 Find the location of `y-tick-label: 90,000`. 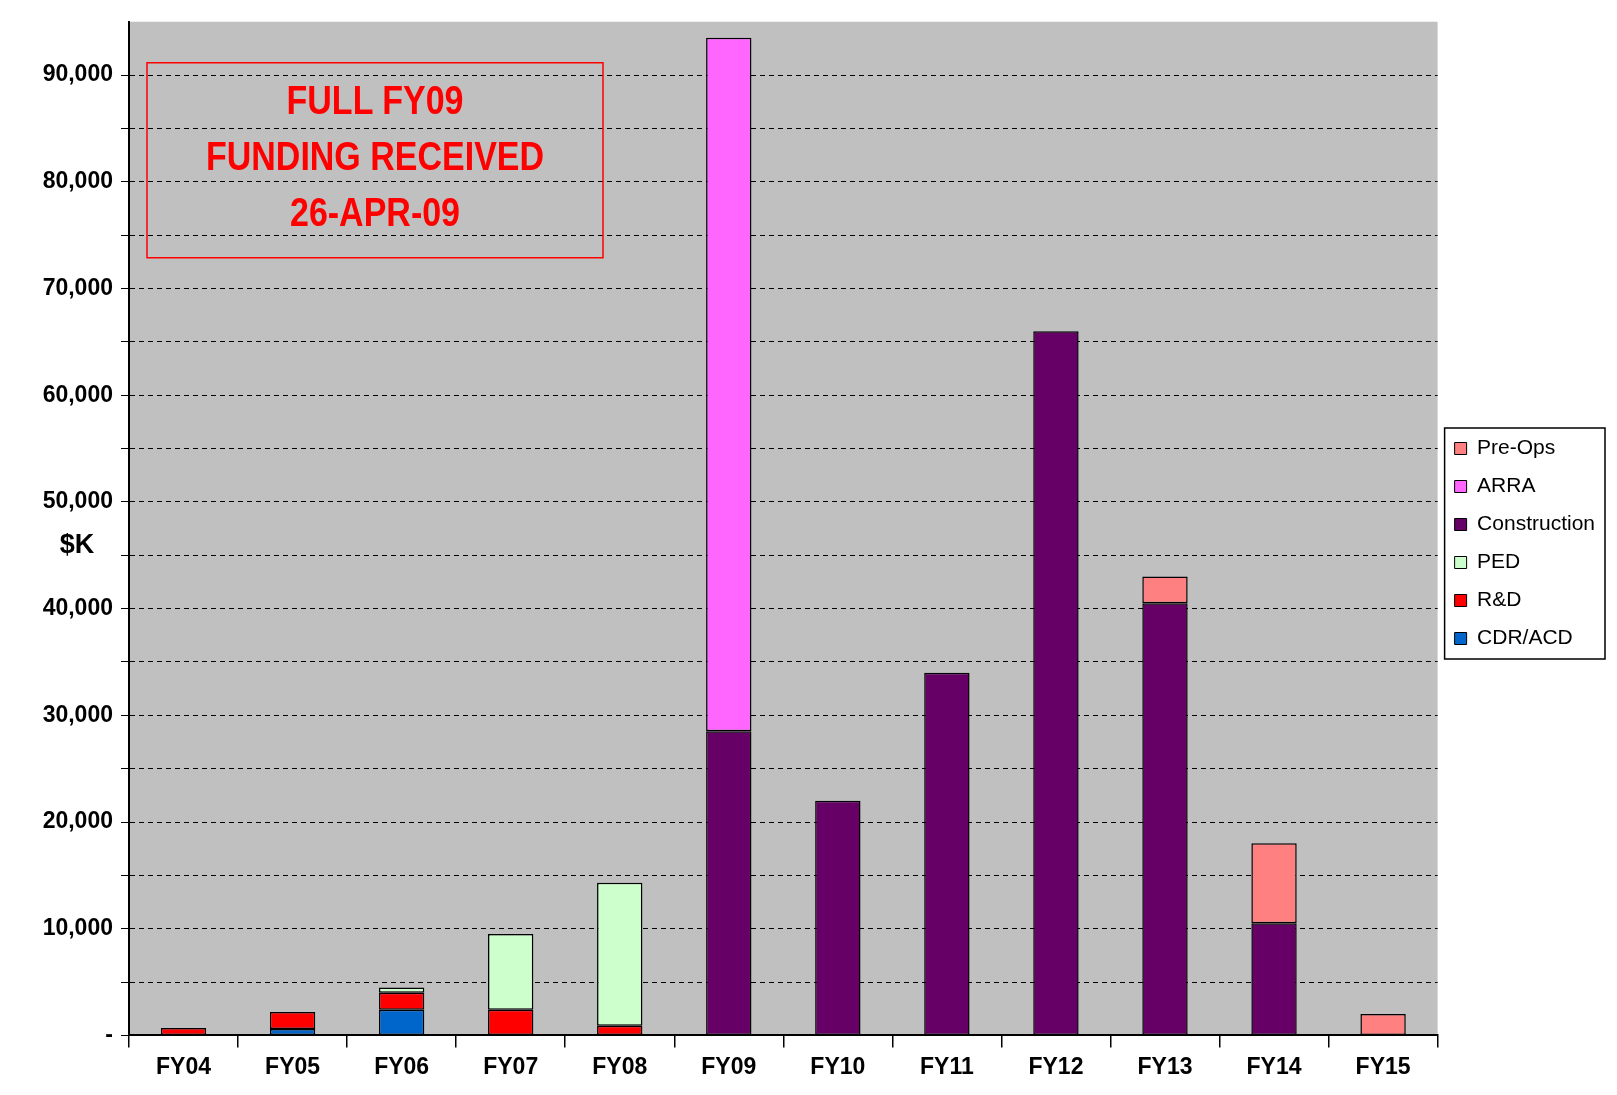

y-tick-label: 90,000 is located at coordinates (77, 73).